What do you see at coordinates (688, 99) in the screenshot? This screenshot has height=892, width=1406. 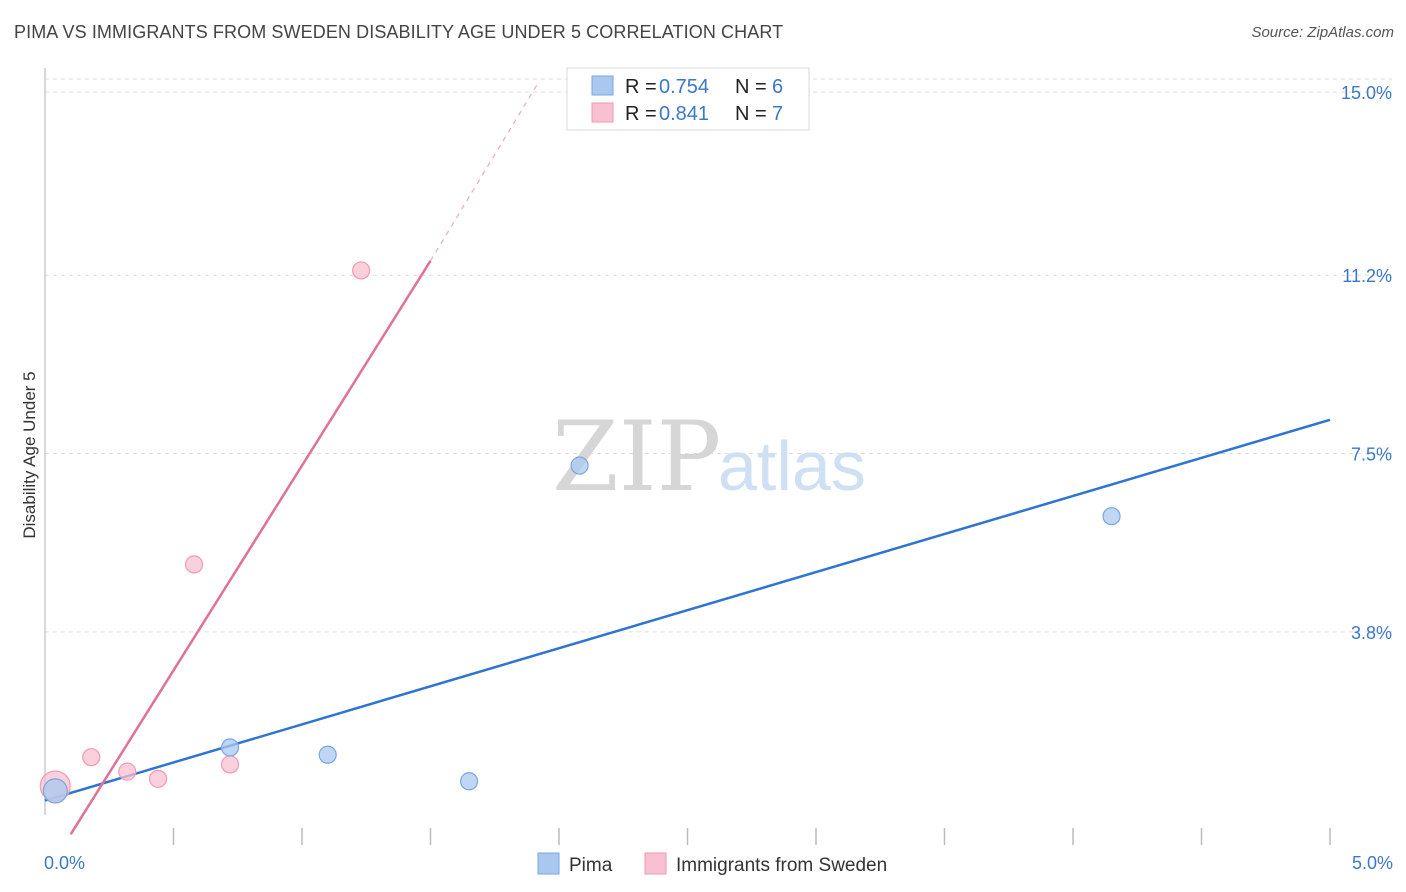 I see `legend: R = 0.754 N = 6 R = 0.841 N = 7` at bounding box center [688, 99].